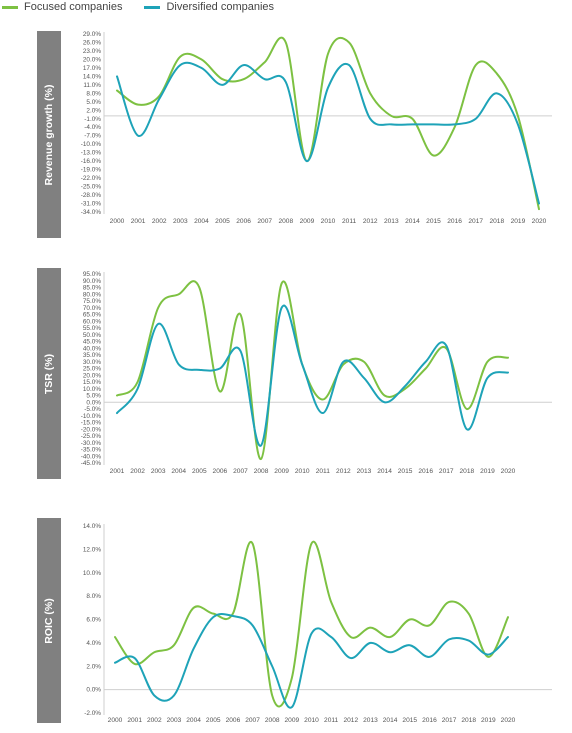 This screenshot has width=572, height=733. Describe the element at coordinates (92, 34) in the screenshot. I see `y-tick-label: 29.0%` at that location.